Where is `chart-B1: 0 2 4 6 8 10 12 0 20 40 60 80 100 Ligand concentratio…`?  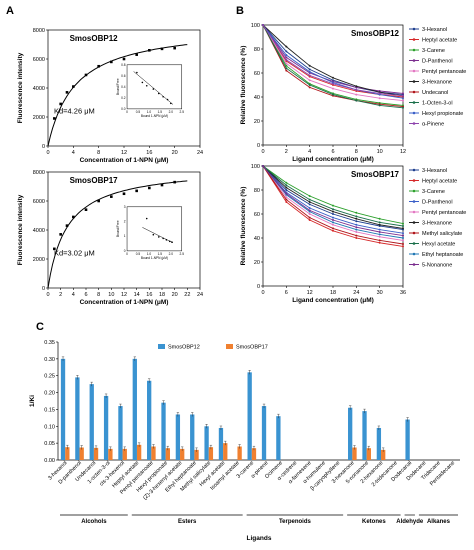
chart-B1: 0 2 4 6 8 10 12 0 20 40 60 80 100 Ligand concentratio… is located at coordinates (353, 93).